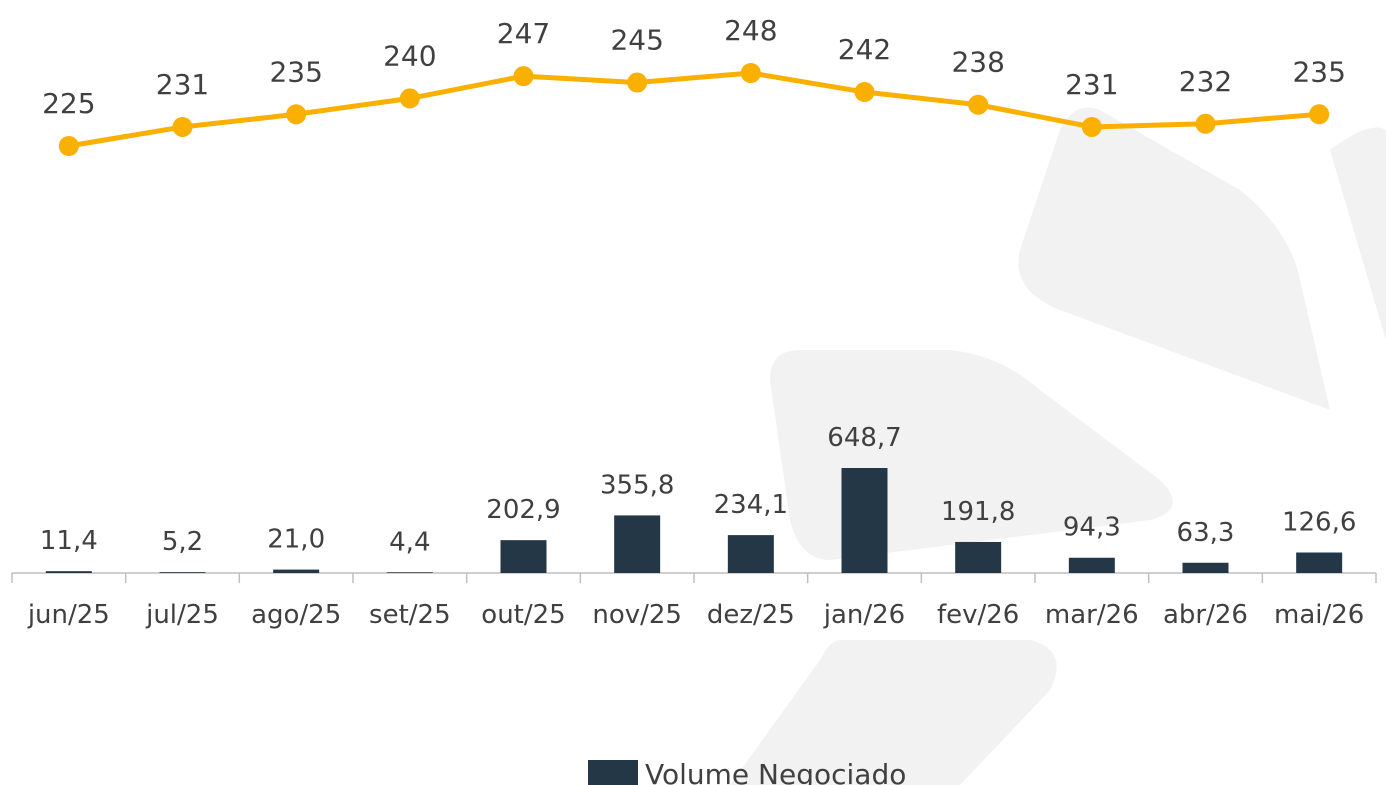 This screenshot has height=785, width=1386. Describe the element at coordinates (1092, 528) in the screenshot. I see `bar-value-label: 94,3` at that location.